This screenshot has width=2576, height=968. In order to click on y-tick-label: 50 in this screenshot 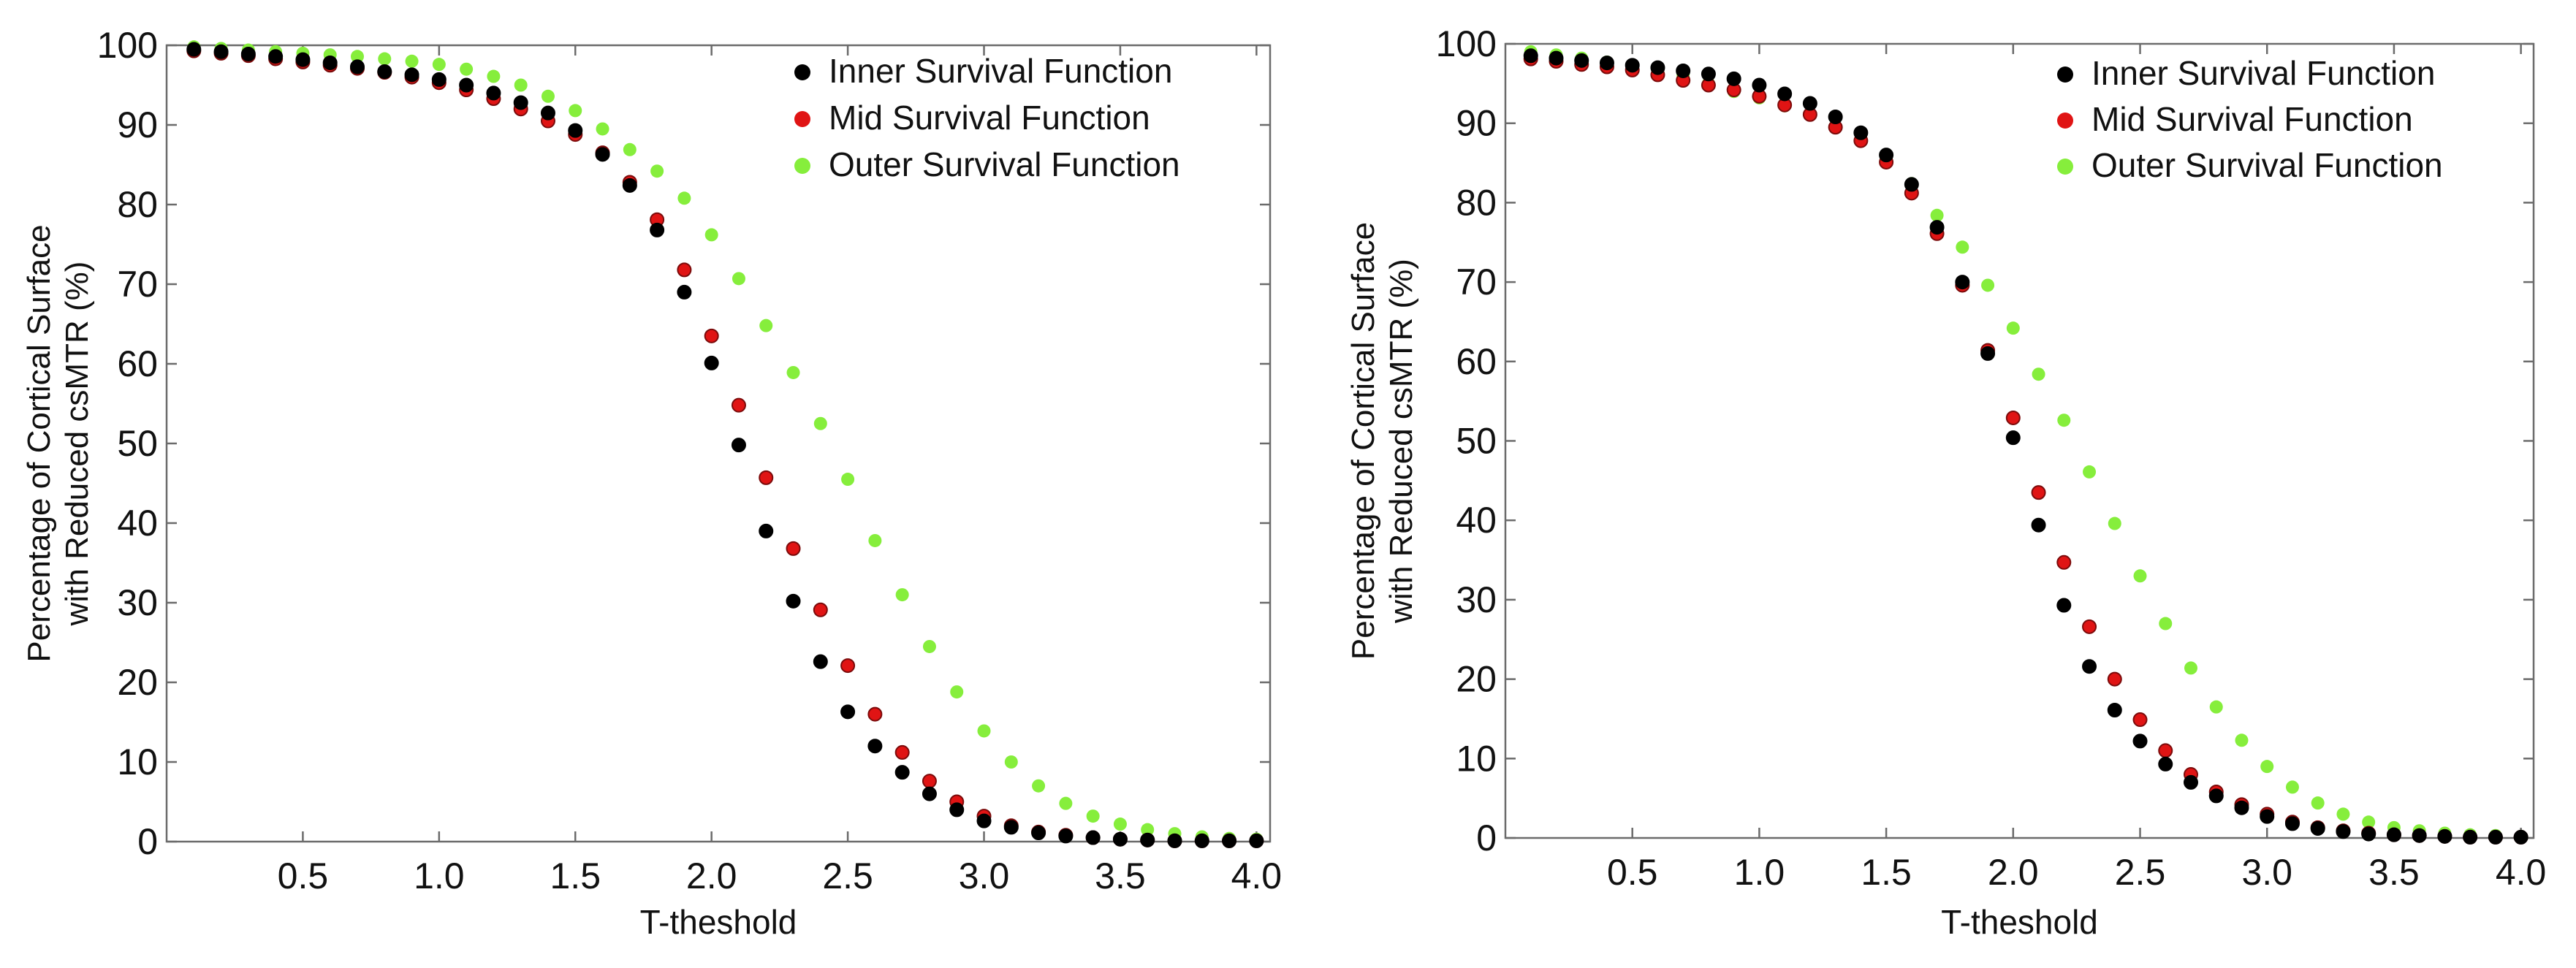, I will do `click(137, 443)`.